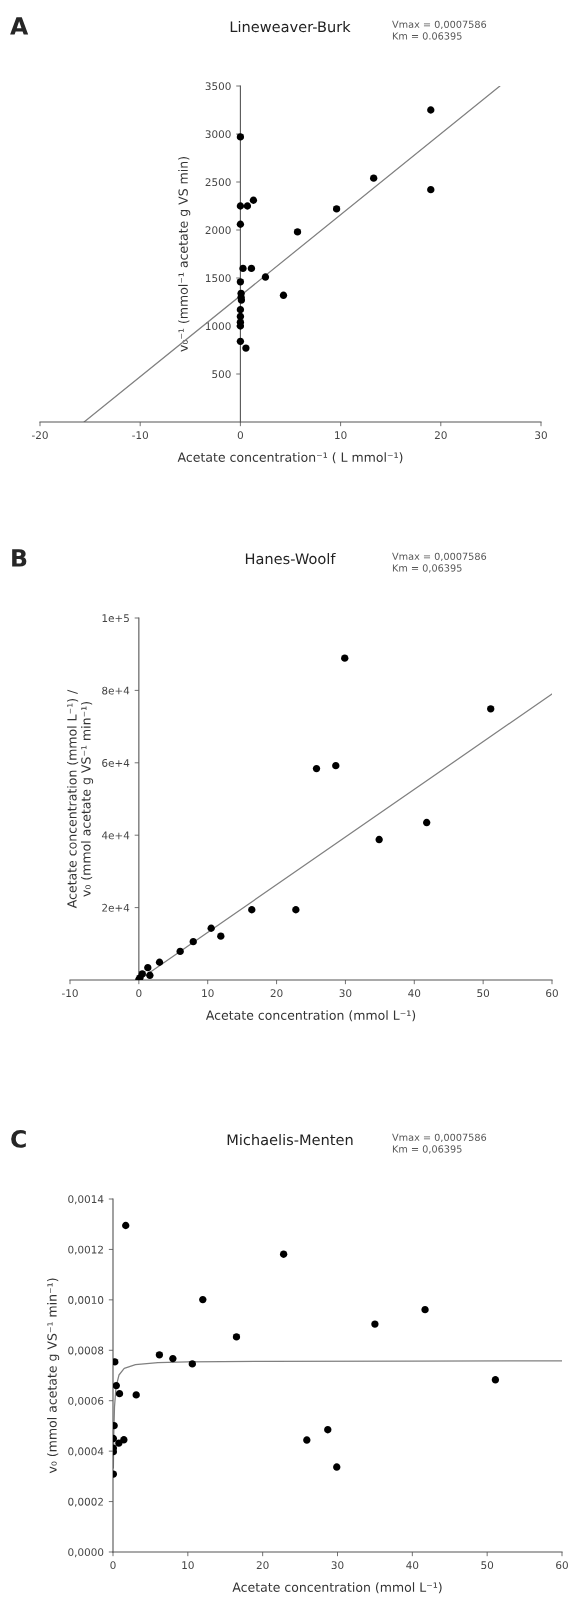 The image size is (582, 1609). What do you see at coordinates (290, 1139) in the screenshot?
I see `chart-title: Michaelis-Menten` at bounding box center [290, 1139].